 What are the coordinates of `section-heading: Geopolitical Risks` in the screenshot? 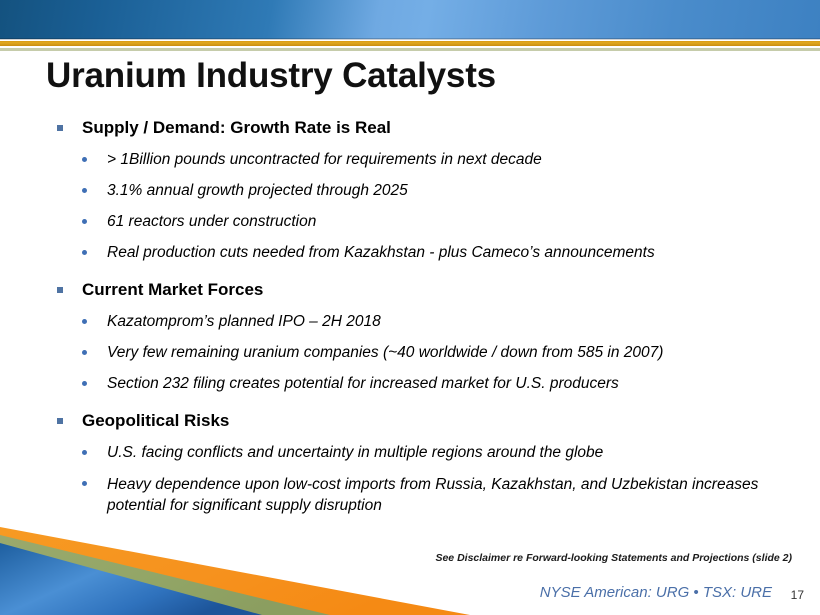 It's located at (410, 421).